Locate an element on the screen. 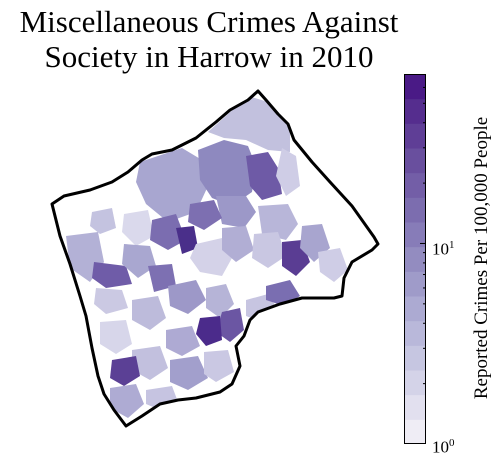  tick-0-base: 10 is located at coordinates (440, 447).